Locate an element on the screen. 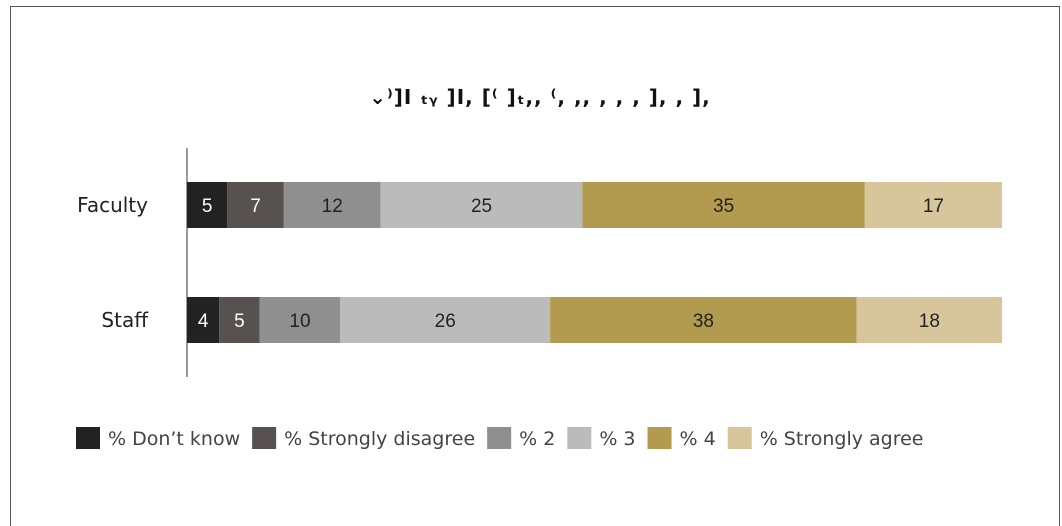 This screenshot has height=526, width=1062. data-label-staff-1: 5 is located at coordinates (239, 321).